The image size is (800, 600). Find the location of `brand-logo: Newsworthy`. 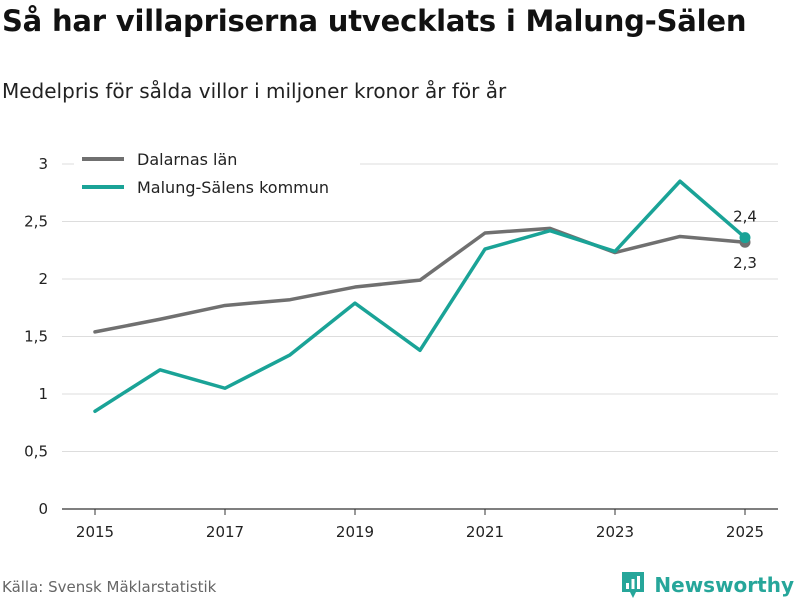

brand-logo: Newsworthy is located at coordinates (707, 585).